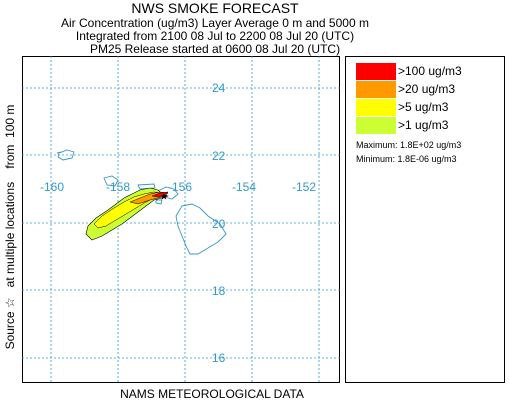 The height and width of the screenshot is (401, 509). What do you see at coordinates (215, 8) in the screenshot?
I see `forecast-title: NWS SMOKE FORECAST` at bounding box center [215, 8].